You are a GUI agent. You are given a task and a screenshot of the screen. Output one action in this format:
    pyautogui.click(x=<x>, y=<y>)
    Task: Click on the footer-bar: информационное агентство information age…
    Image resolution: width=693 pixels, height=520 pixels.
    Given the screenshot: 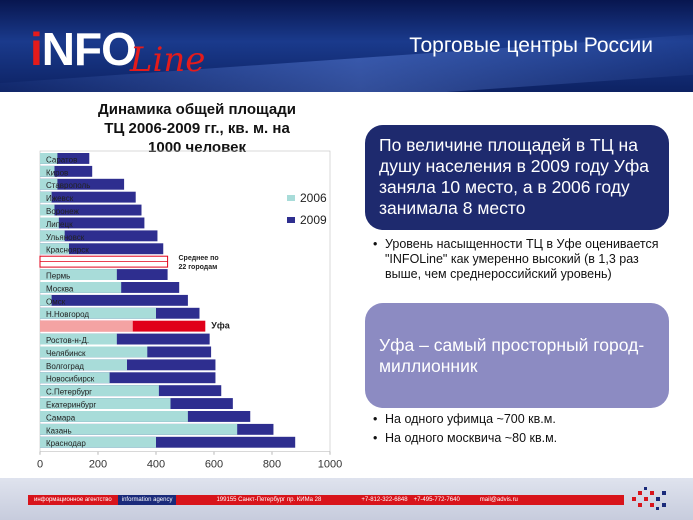 What is the action you would take?
    pyautogui.click(x=346, y=499)
    